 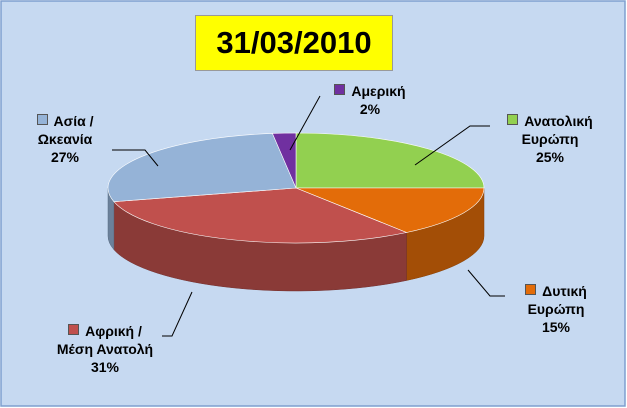 What do you see at coordinates (65, 130) in the screenshot?
I see `slice-name: Ασία / Ωκεανία` at bounding box center [65, 130].